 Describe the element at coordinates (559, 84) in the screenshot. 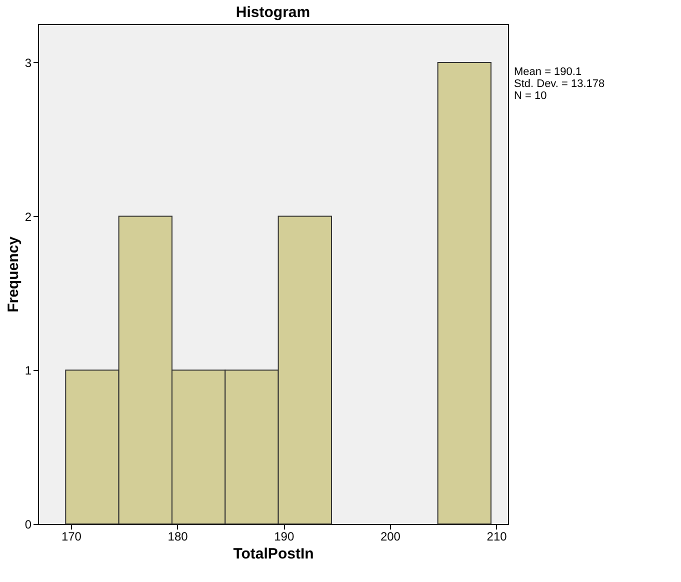

I see `text: Std. Dev. = 13.178` at that location.